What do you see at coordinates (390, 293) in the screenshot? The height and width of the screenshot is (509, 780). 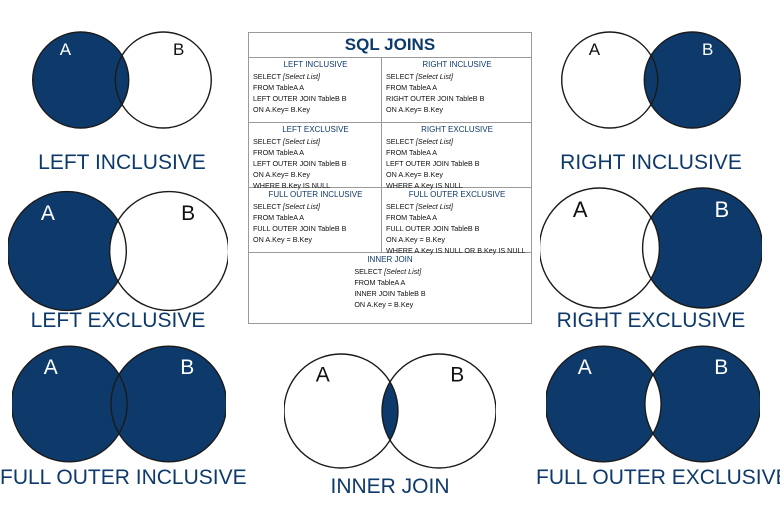 I see `sql-line: INNER JOIN TableB B` at bounding box center [390, 293].